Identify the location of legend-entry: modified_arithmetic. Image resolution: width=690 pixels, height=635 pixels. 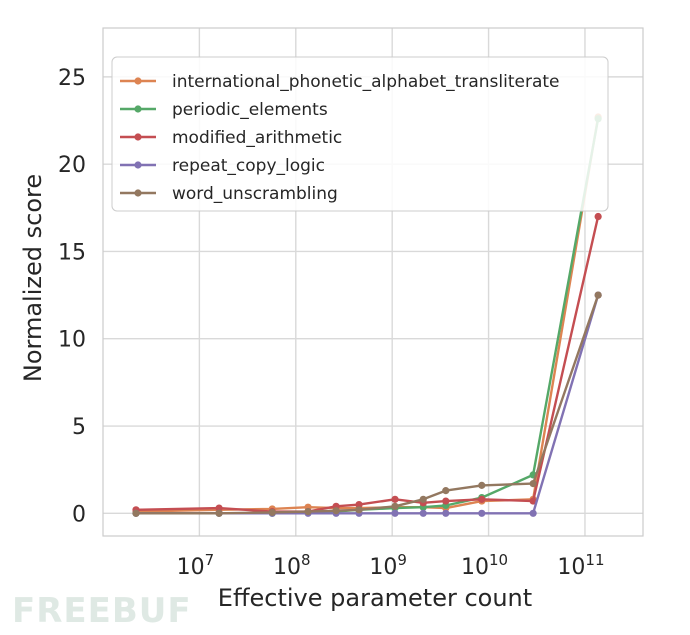
(231, 138).